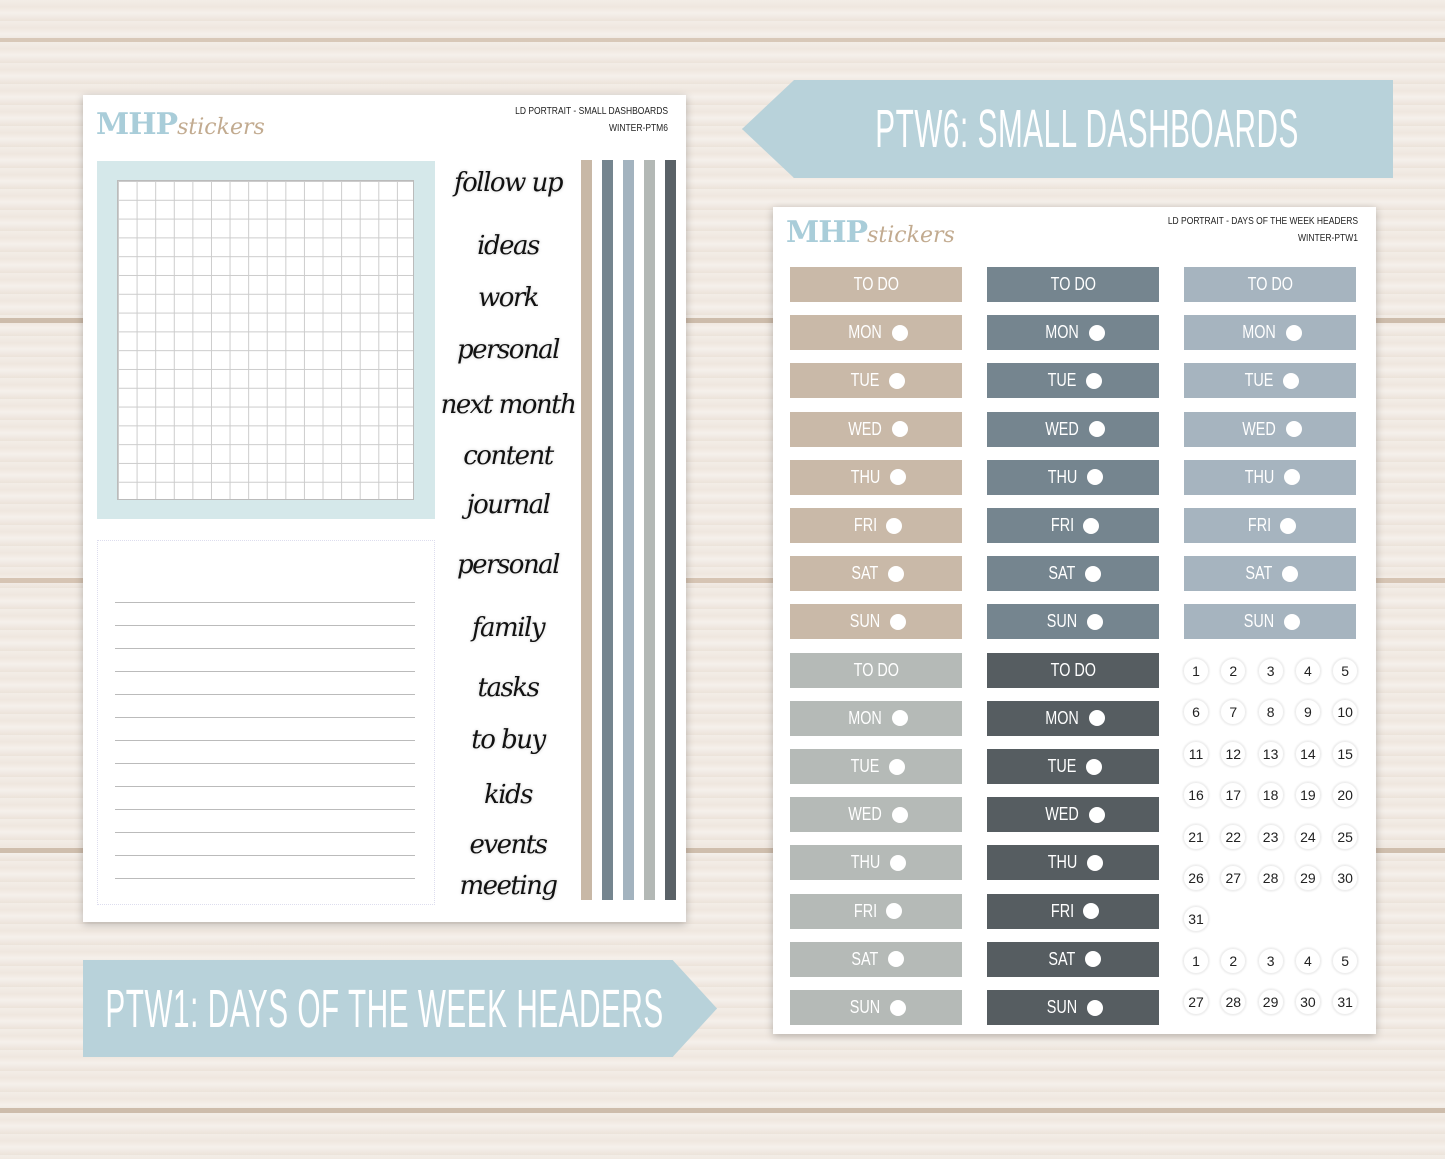 The image size is (1445, 1159). What do you see at coordinates (508, 628) in the screenshot?
I see `word-sticker: family` at bounding box center [508, 628].